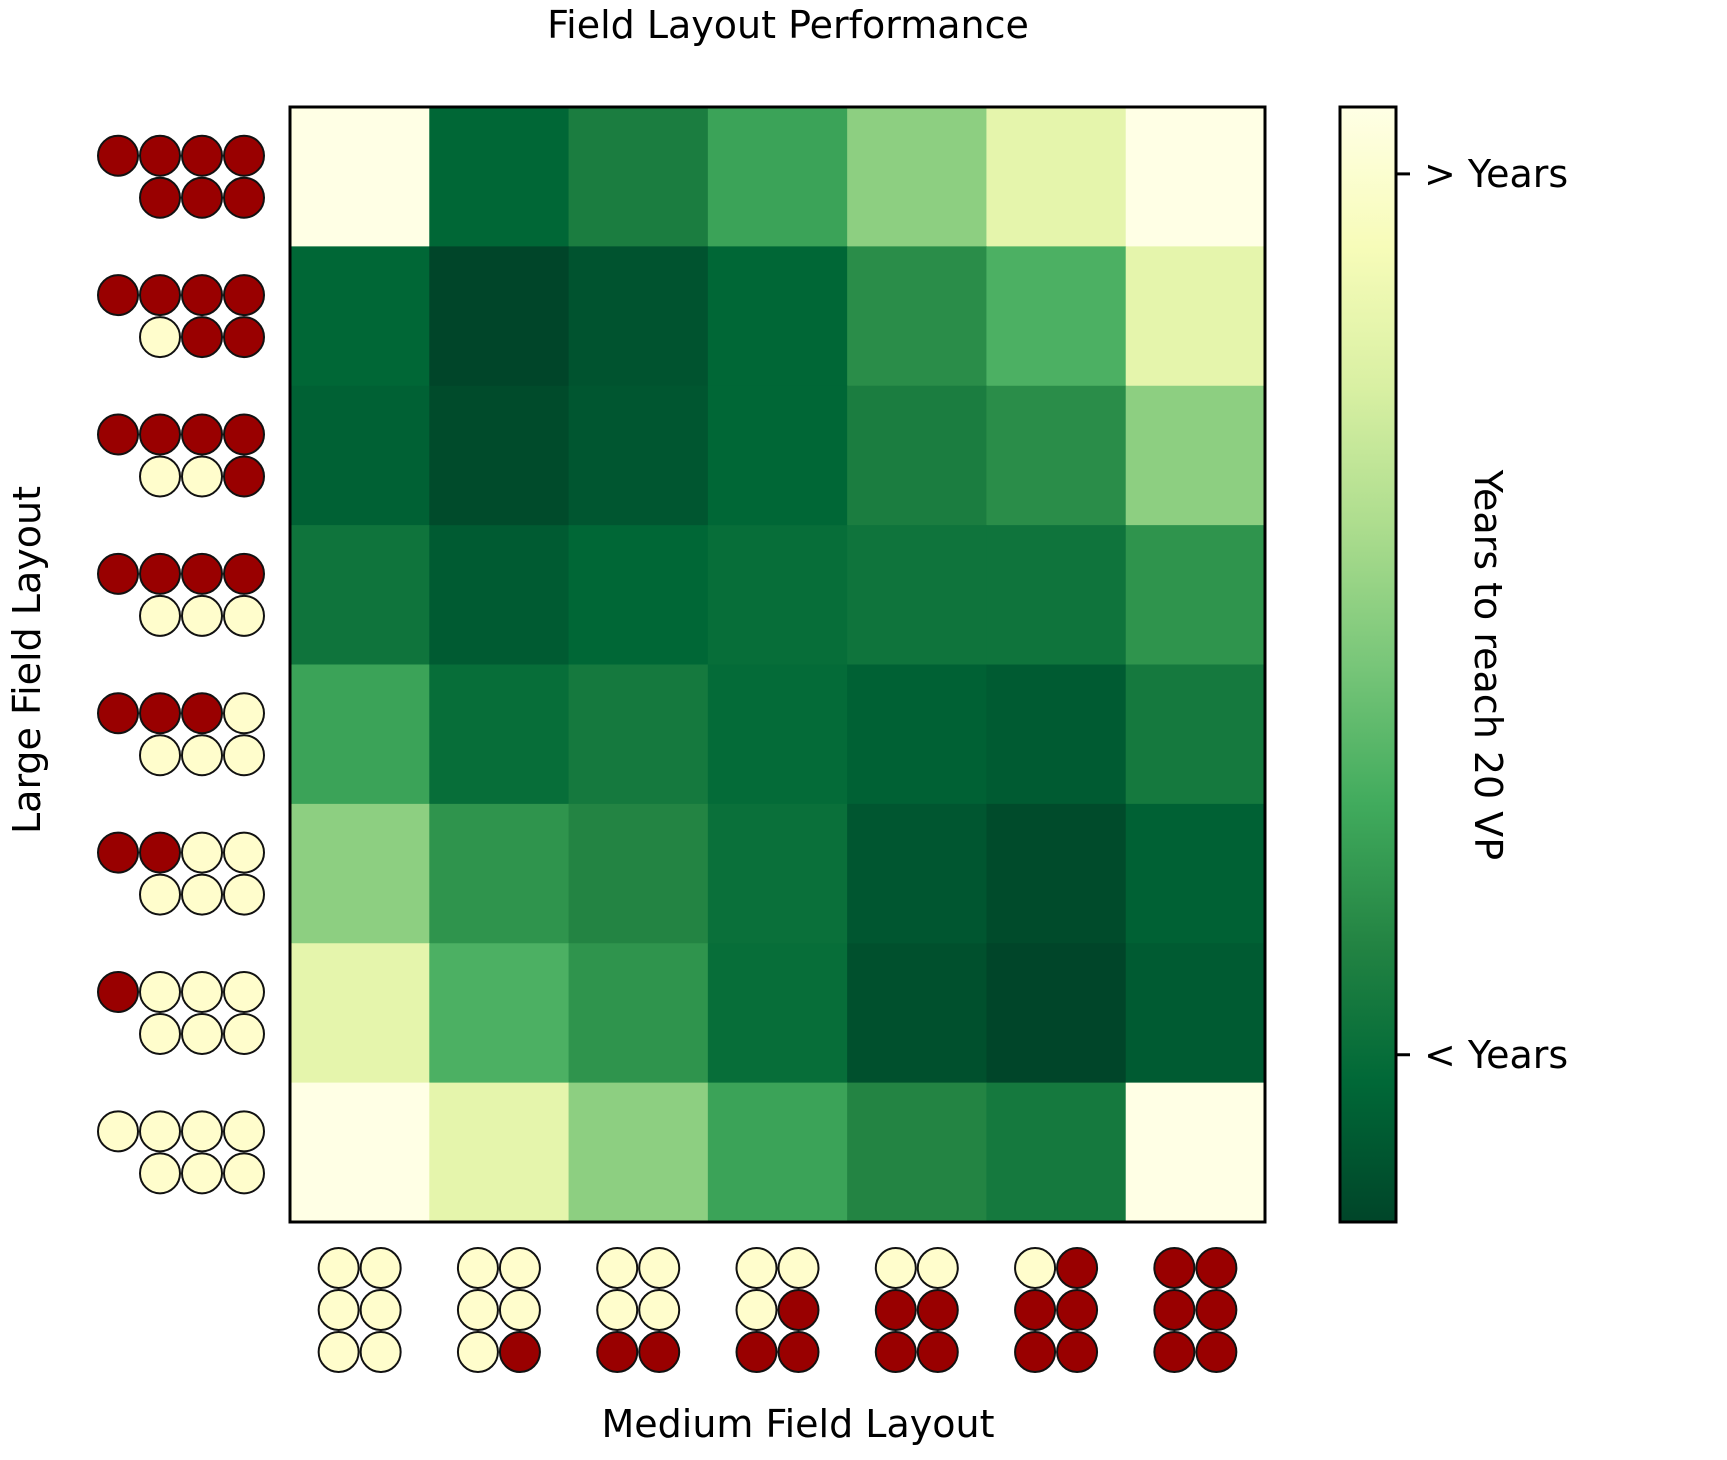  What do you see at coordinates (1496, 174) in the screenshot?
I see `colorbar-tick-label: > Years` at bounding box center [1496, 174].